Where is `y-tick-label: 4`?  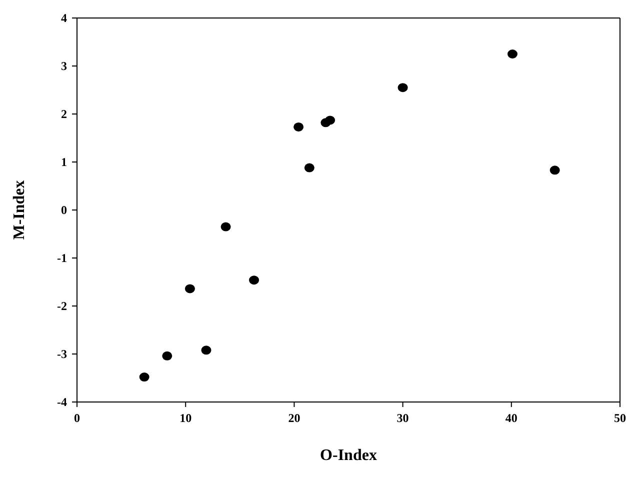
y-tick-label: 4 is located at coordinates (64, 18).